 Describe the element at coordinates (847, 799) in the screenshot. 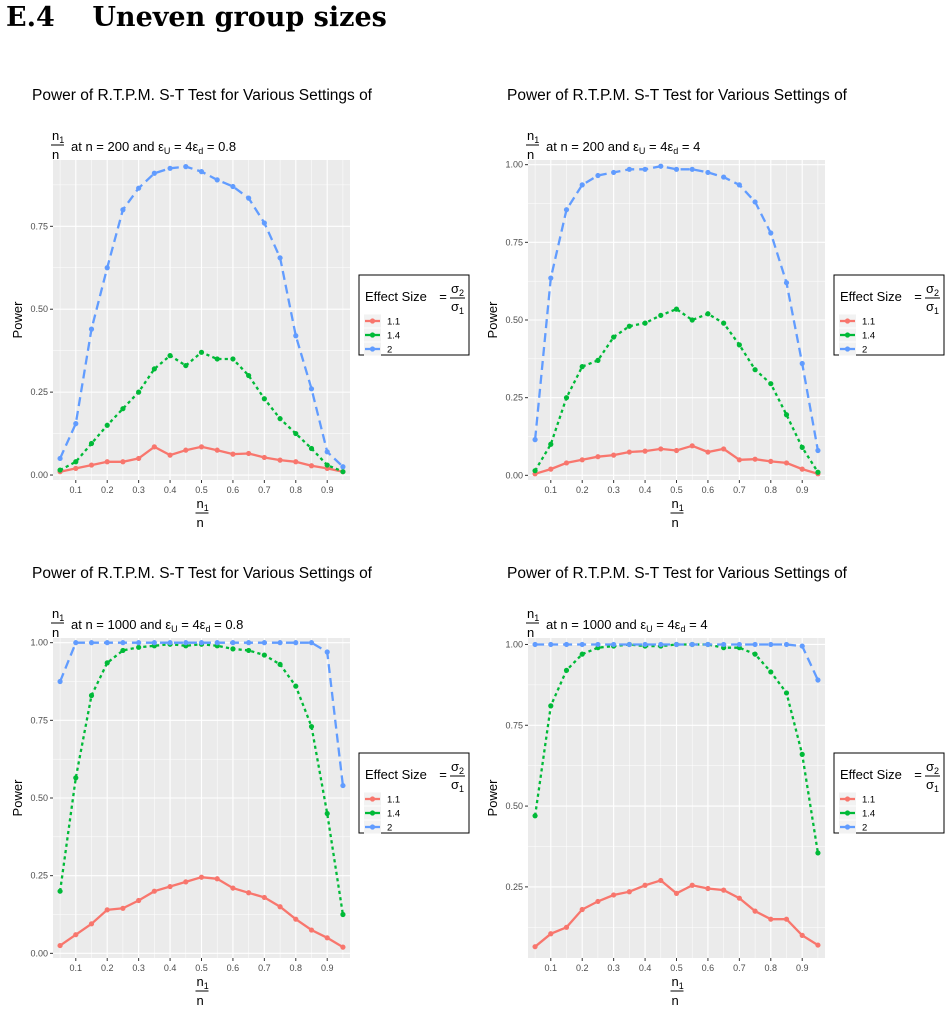

I see `legend-key-point` at that location.